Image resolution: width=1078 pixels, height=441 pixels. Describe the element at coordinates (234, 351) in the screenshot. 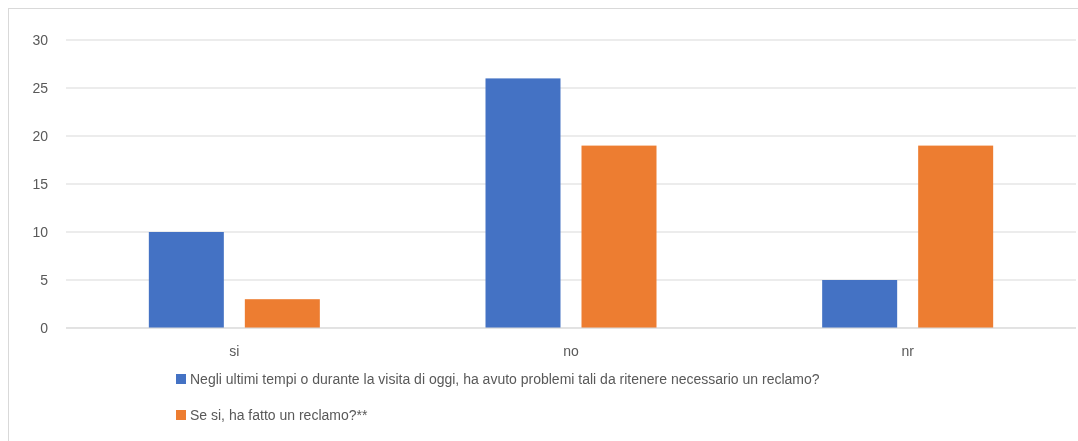

I see `x-tick-label: si` at that location.